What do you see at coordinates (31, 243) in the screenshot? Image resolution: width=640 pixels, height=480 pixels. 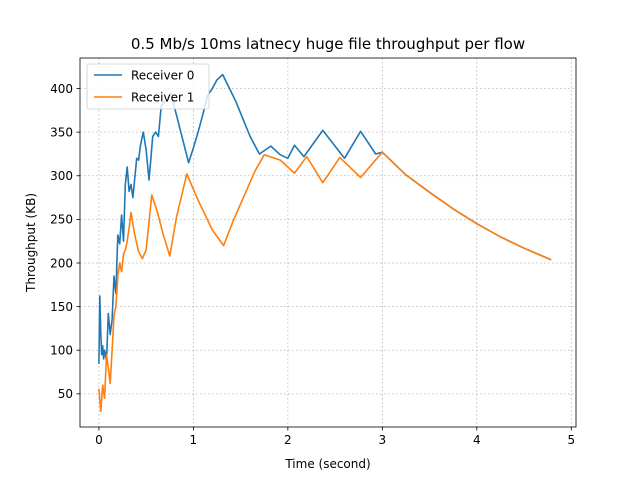 I see `y-axis-label: Throughput (KB)` at bounding box center [31, 243].